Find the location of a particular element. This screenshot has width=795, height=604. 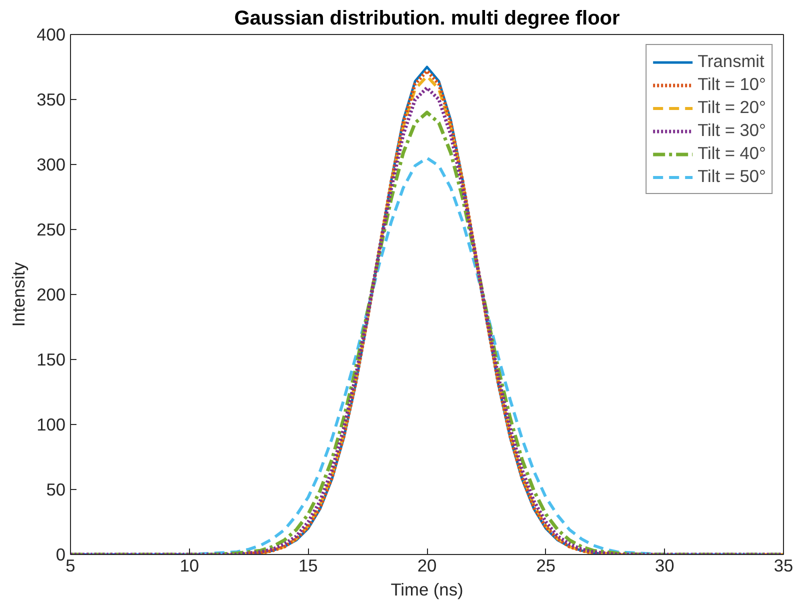

legend-label: Tilt = 10° is located at coordinates (732, 84).